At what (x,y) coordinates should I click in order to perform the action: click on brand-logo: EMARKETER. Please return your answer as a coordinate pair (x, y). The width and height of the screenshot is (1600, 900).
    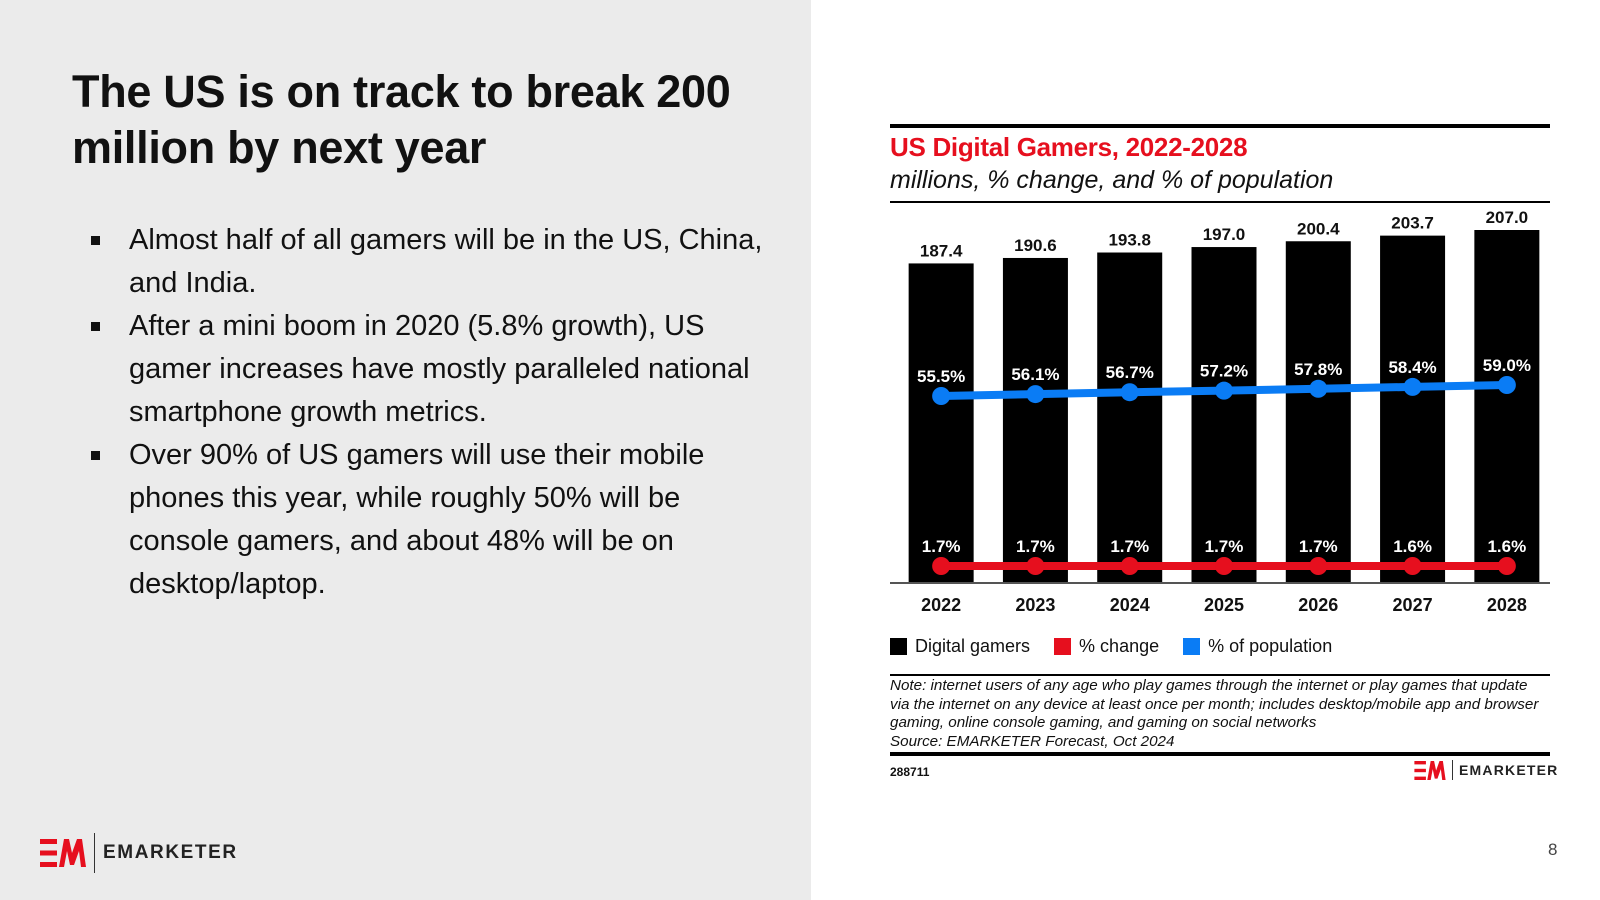
    Looking at the image, I should click on (139, 853).